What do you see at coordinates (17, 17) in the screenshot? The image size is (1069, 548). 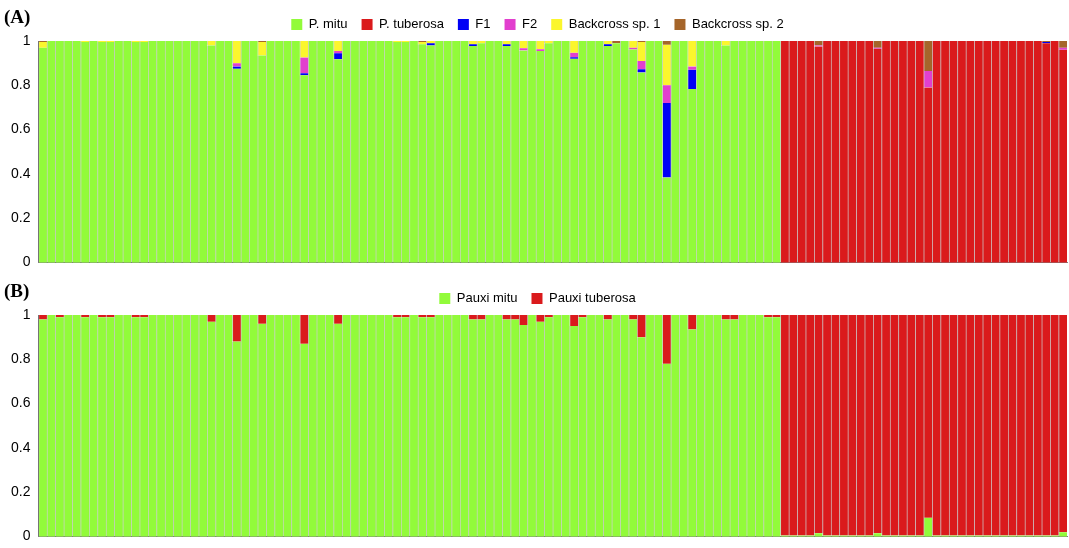 I see `chart-title: (A)` at bounding box center [17, 17].